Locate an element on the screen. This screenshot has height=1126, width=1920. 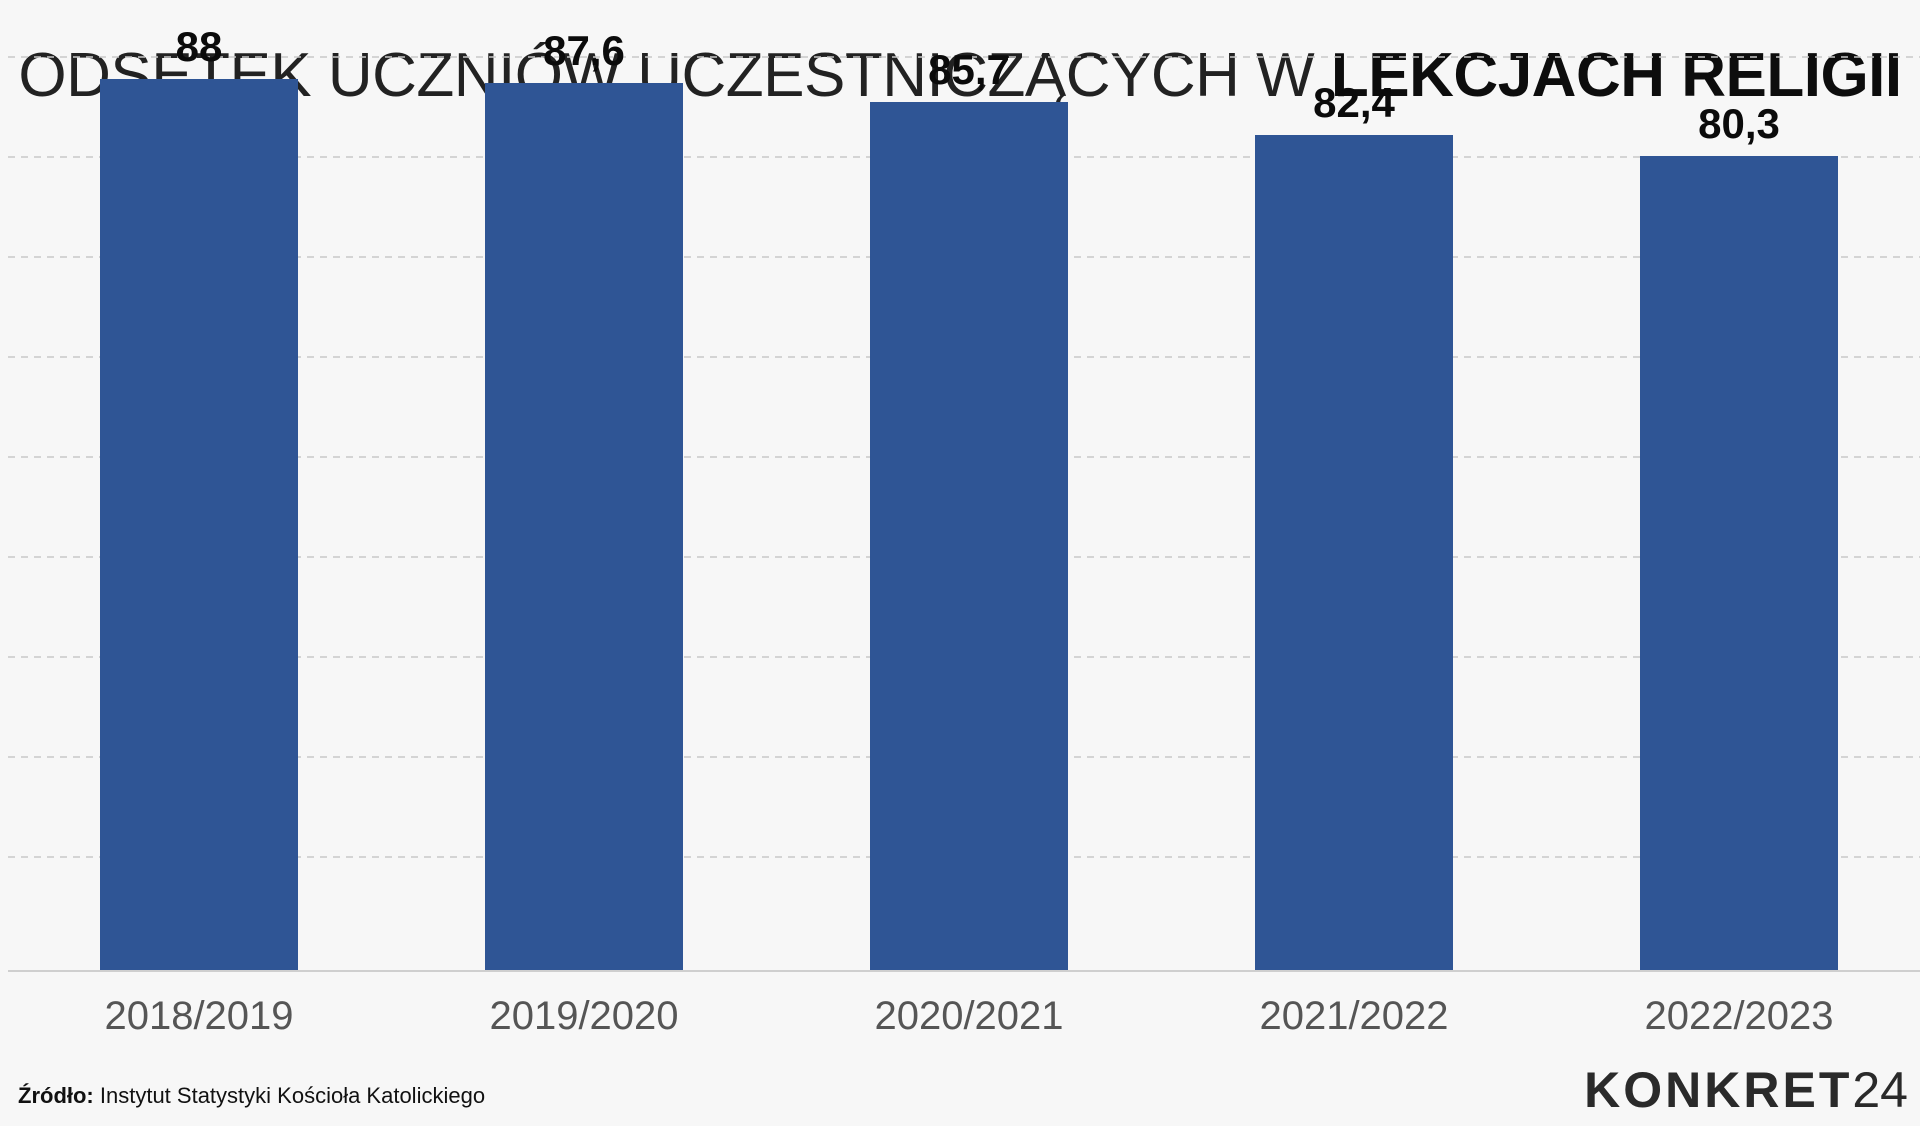
x-tick-label: 2021/2022 is located at coordinates (1353, 1016).